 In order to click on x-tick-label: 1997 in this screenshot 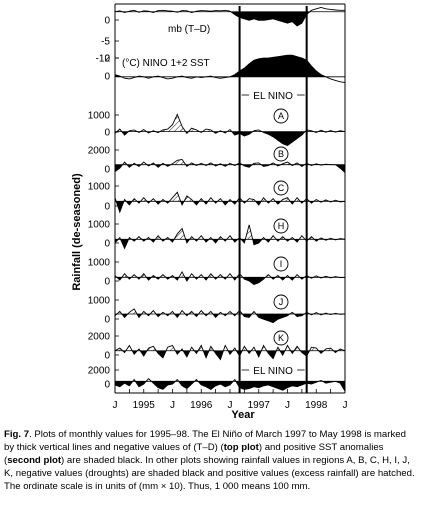, I will do `click(259, 405)`.